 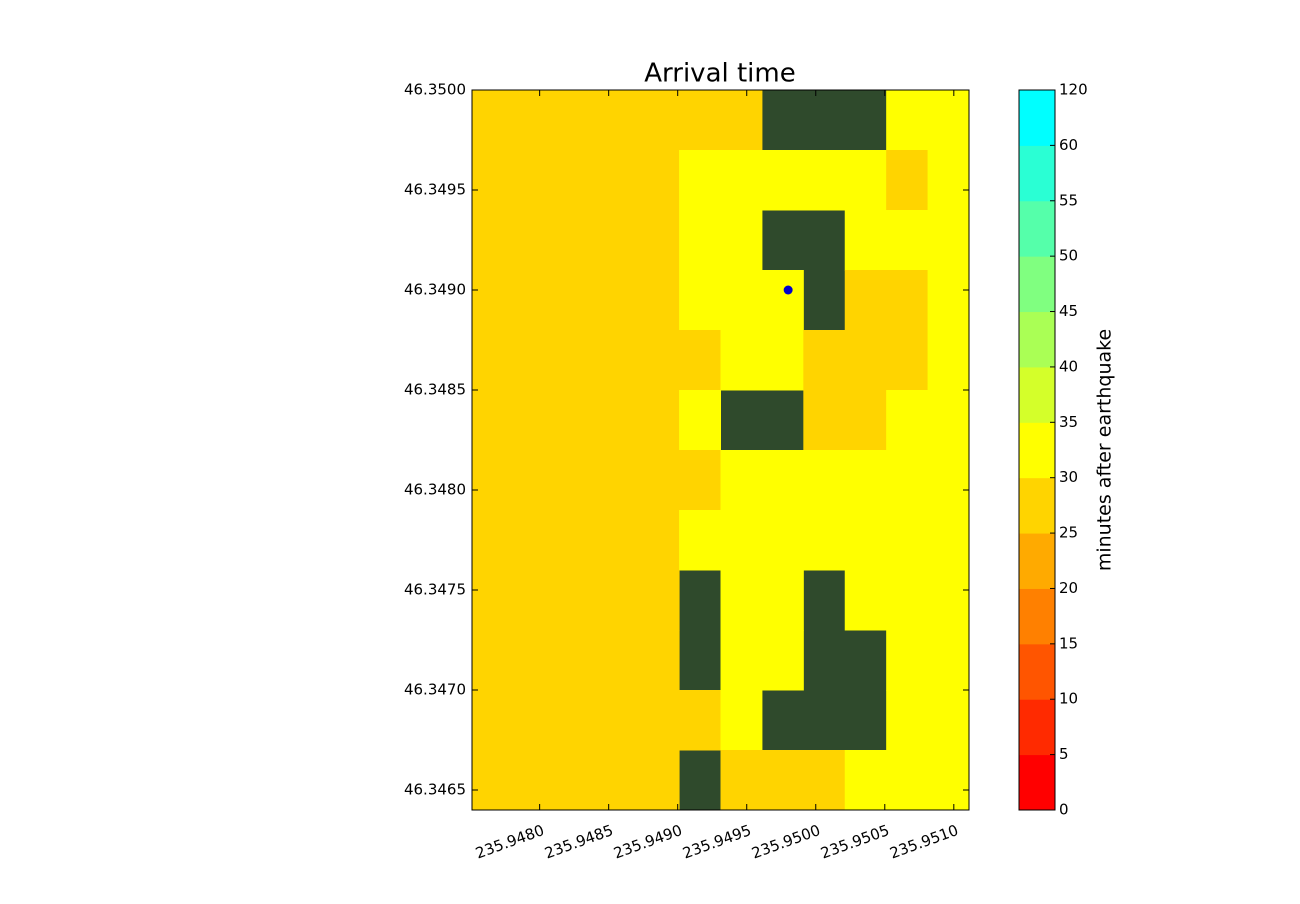 What do you see at coordinates (1073, 90) in the screenshot?
I see `colorbar-tick-label: 120` at bounding box center [1073, 90].